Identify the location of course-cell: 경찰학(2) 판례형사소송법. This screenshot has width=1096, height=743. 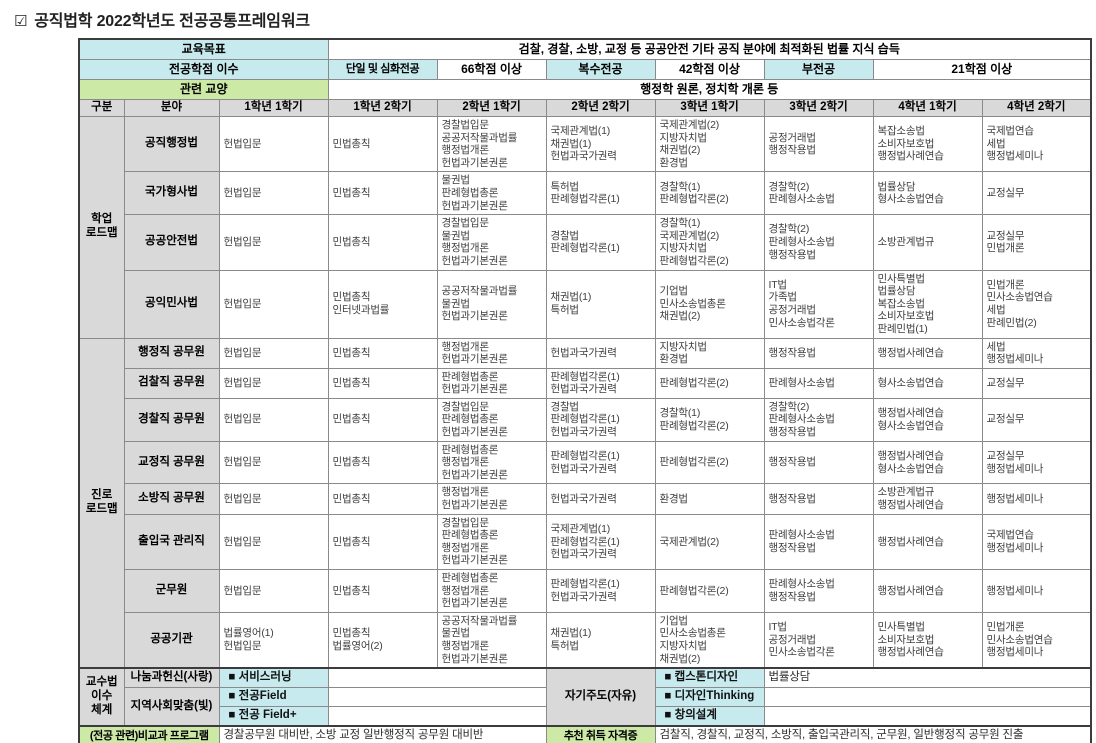
(818, 193).